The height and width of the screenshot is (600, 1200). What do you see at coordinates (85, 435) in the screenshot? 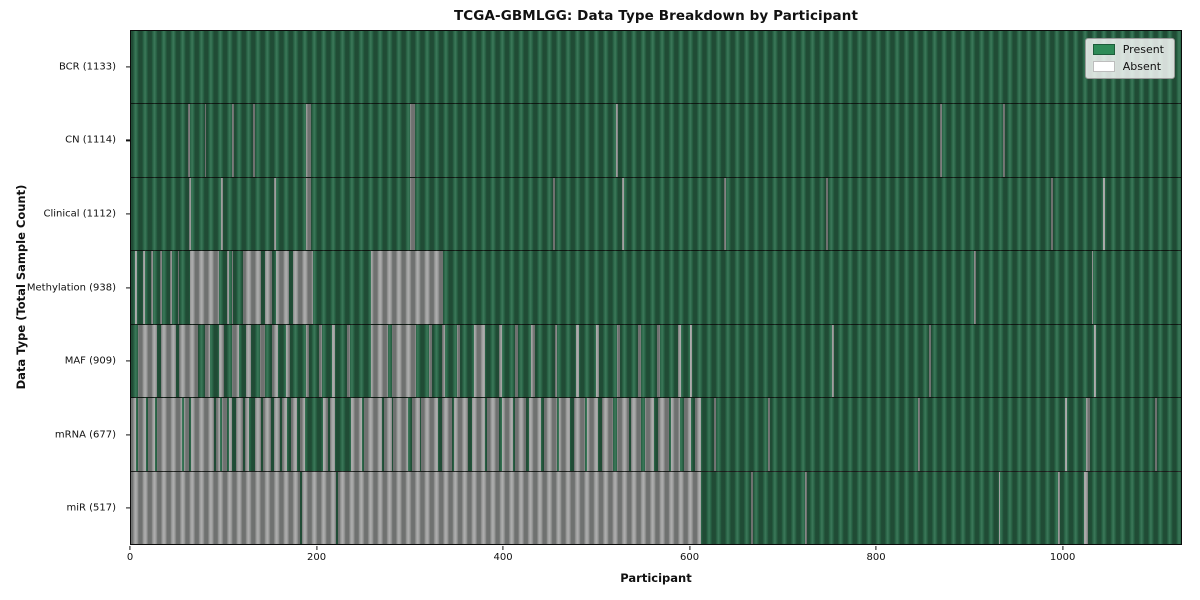
I see `y-tick-label-mrna: mRNA (677)` at bounding box center [85, 435].